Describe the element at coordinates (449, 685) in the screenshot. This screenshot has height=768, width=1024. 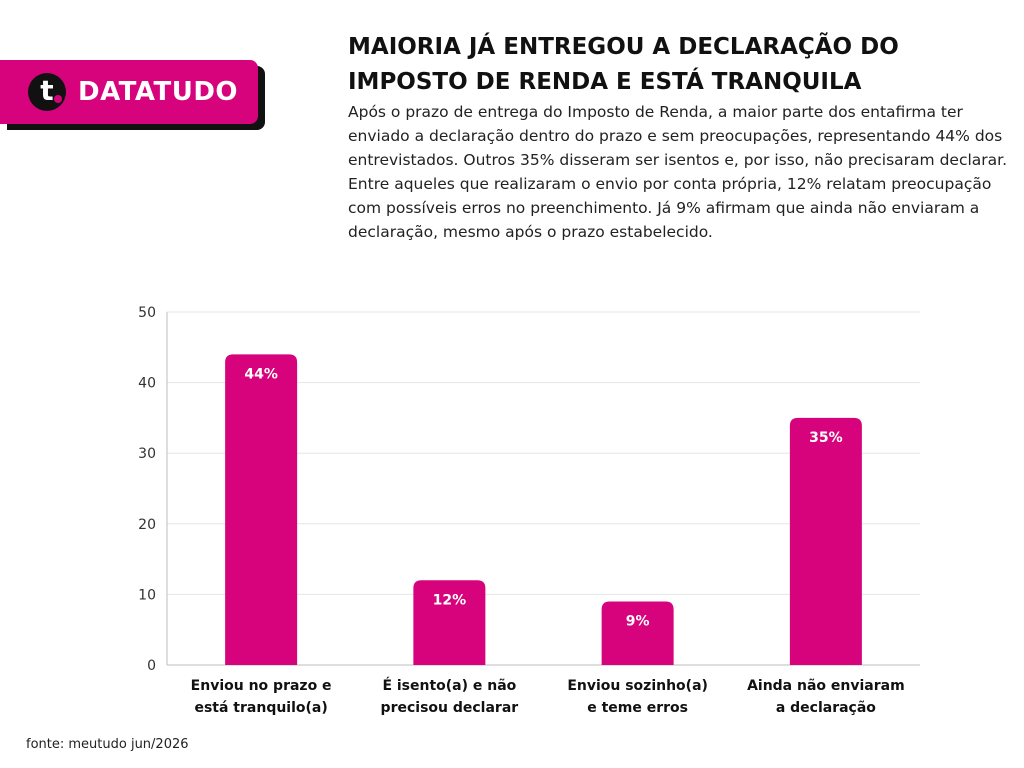
I see `category-label: É isento(a) e não` at that location.